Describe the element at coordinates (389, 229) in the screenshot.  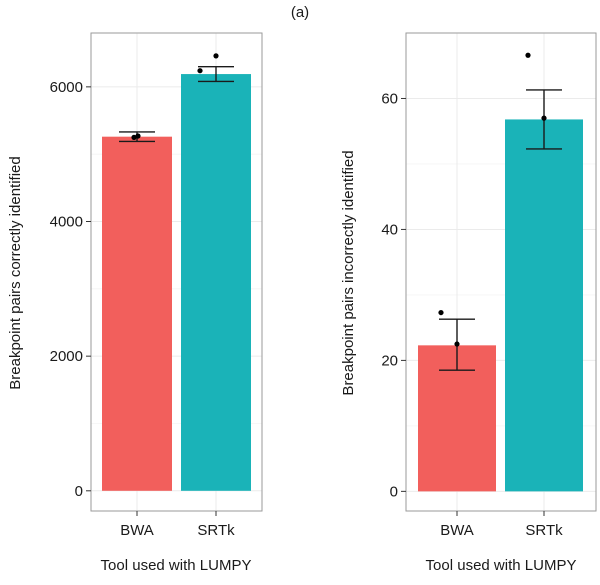
I see `y-tick-label: 40` at that location.